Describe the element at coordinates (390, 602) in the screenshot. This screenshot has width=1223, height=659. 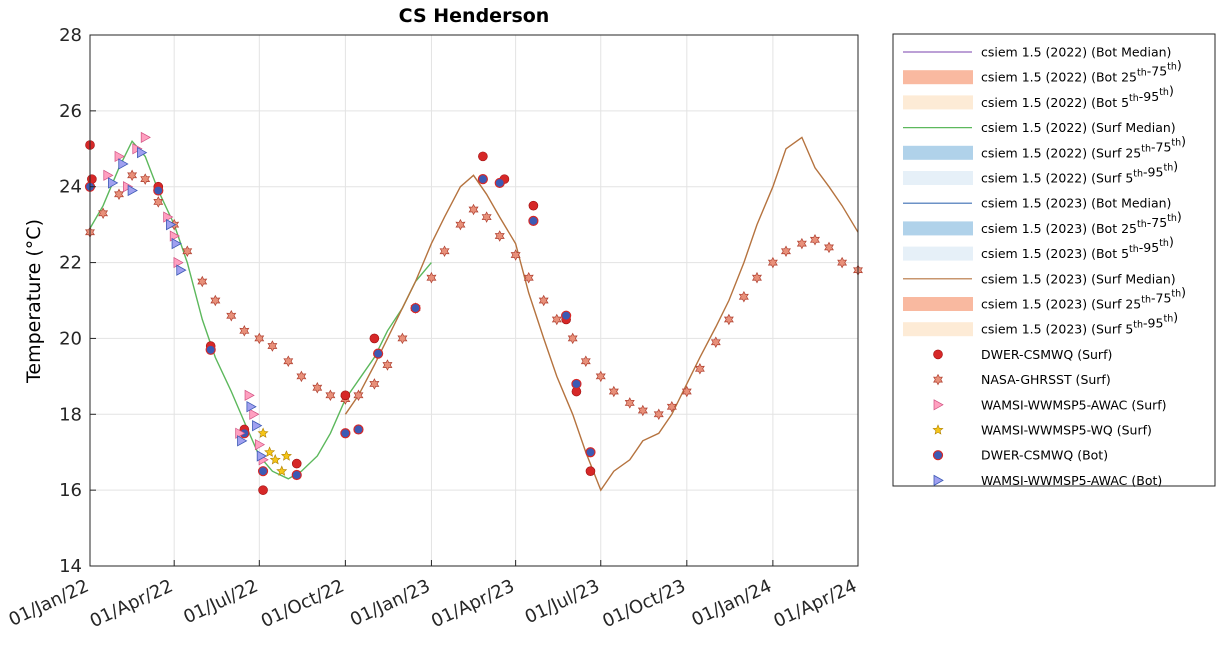
I see `x-tick-label: 01/Jan/23` at that location.